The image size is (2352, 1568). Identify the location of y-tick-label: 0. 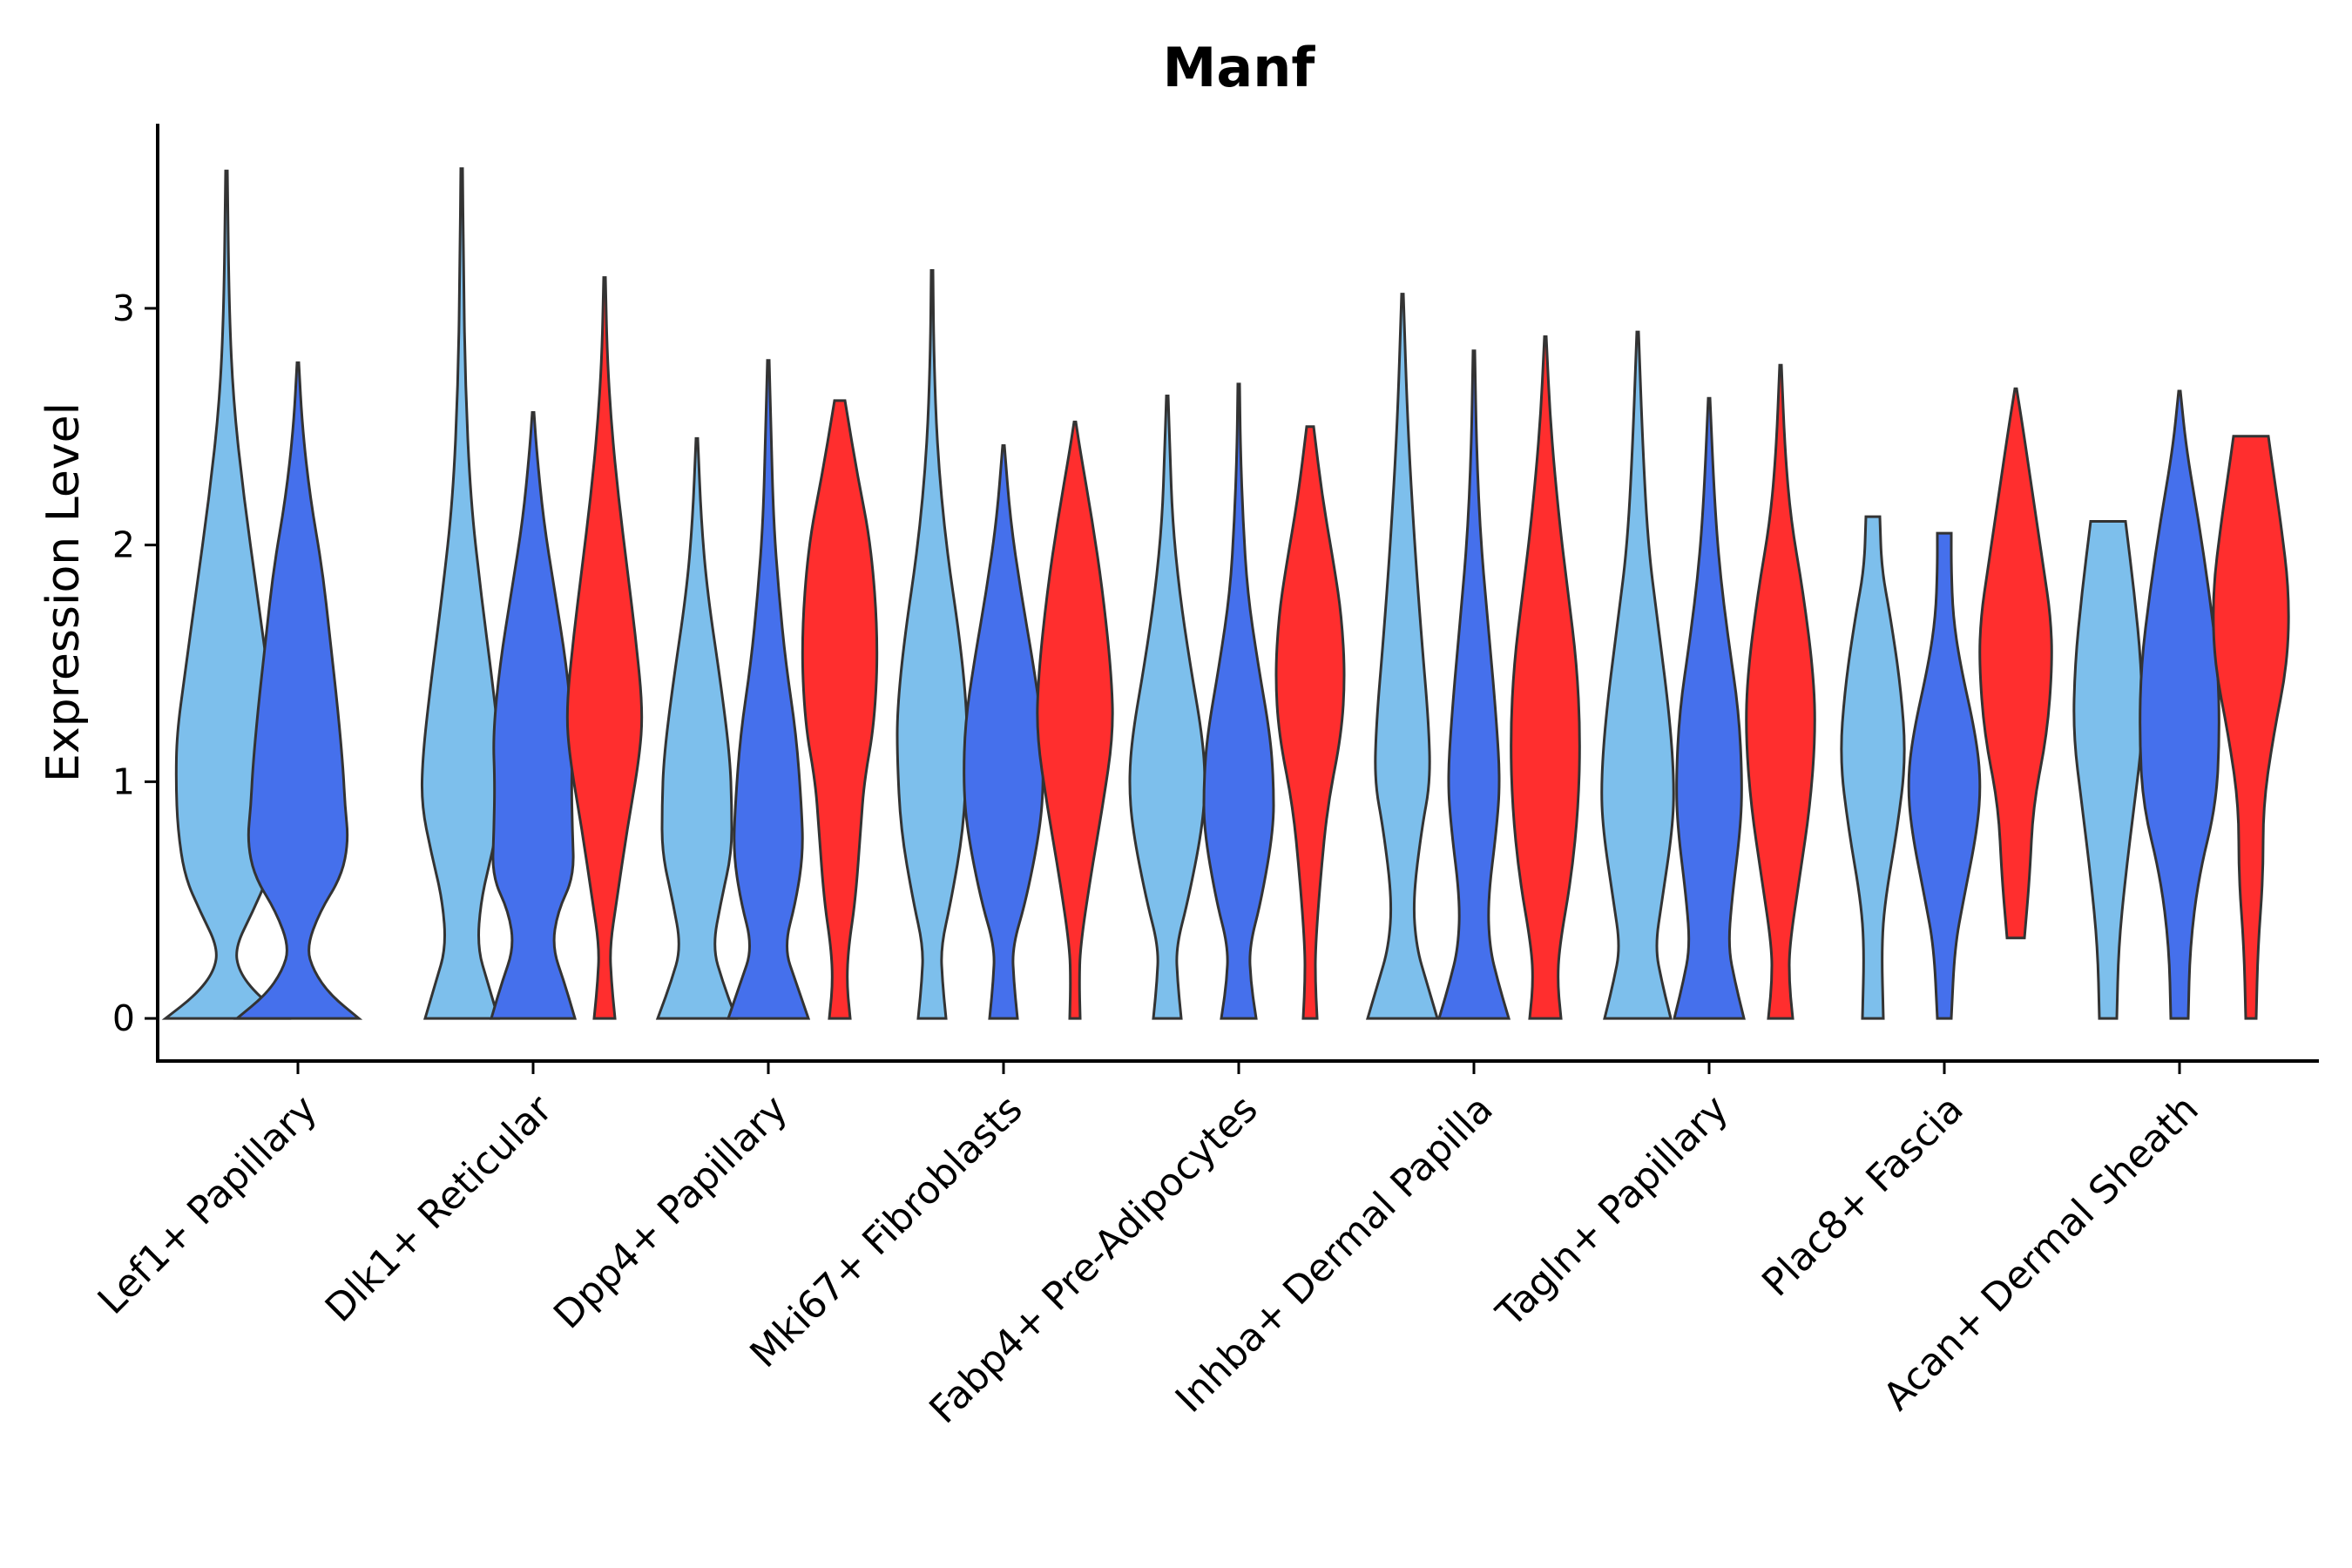
(124, 1018).